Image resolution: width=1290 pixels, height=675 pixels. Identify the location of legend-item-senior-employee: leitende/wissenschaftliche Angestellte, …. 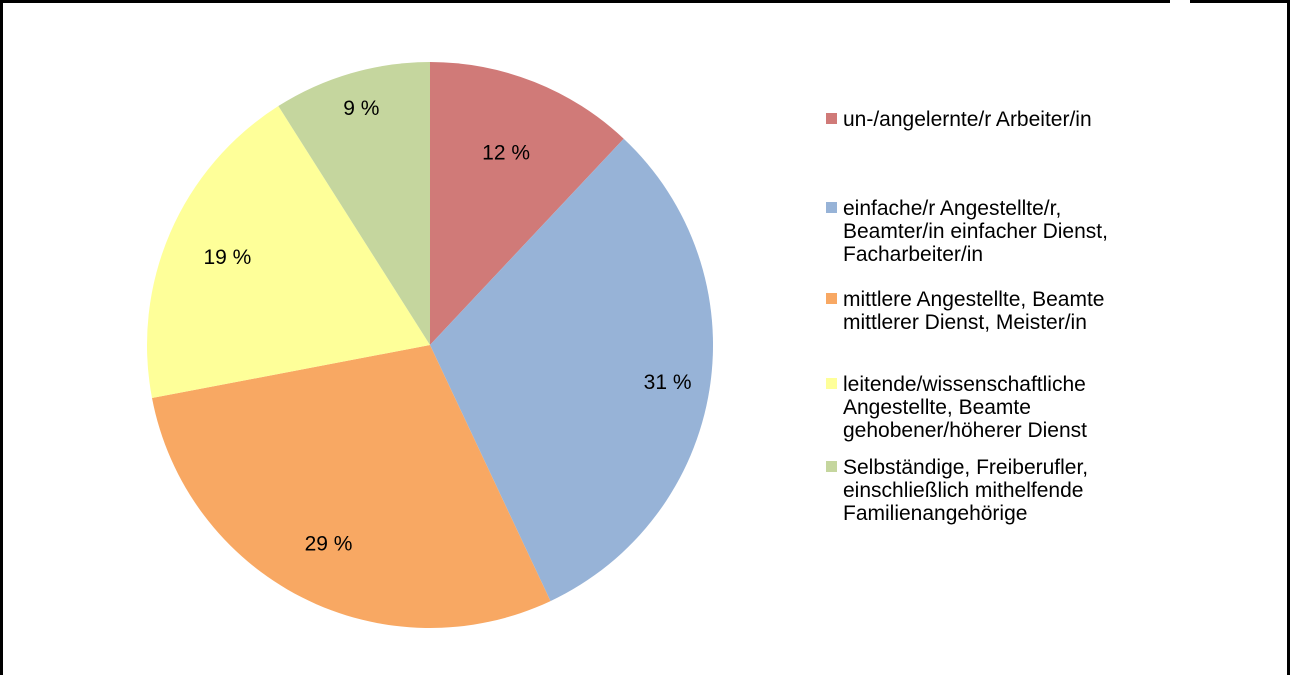
(956, 407).